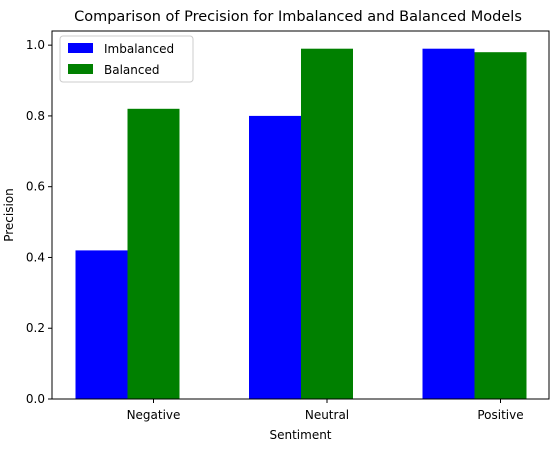 The height and width of the screenshot is (453, 558). What do you see at coordinates (35, 45) in the screenshot?
I see `y-tick-label: 1.0` at bounding box center [35, 45].